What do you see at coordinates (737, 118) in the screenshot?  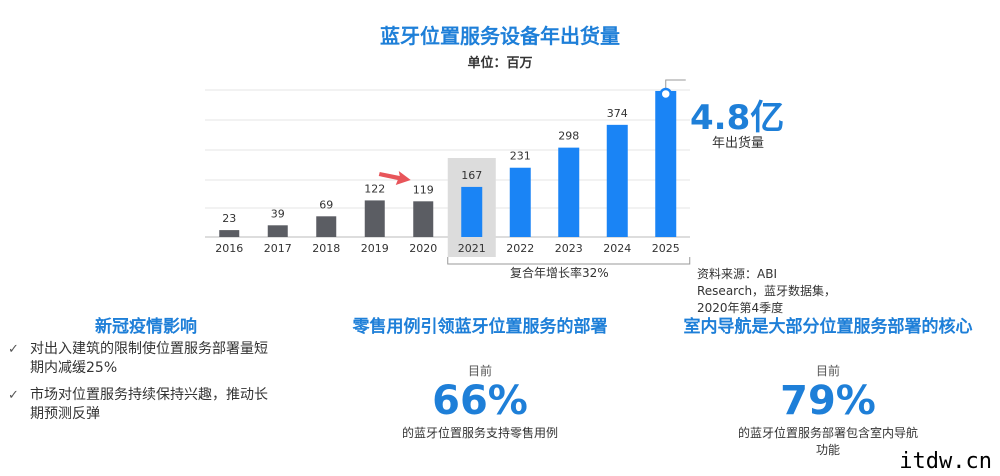 I see `total-callout-value: 4.8亿` at bounding box center [737, 118].